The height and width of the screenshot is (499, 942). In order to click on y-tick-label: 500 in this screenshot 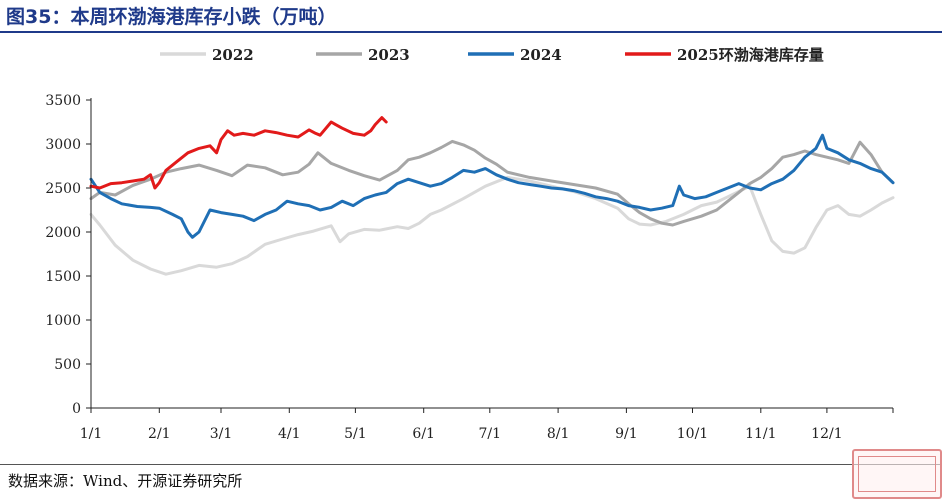, I will do `click(67, 365)`.